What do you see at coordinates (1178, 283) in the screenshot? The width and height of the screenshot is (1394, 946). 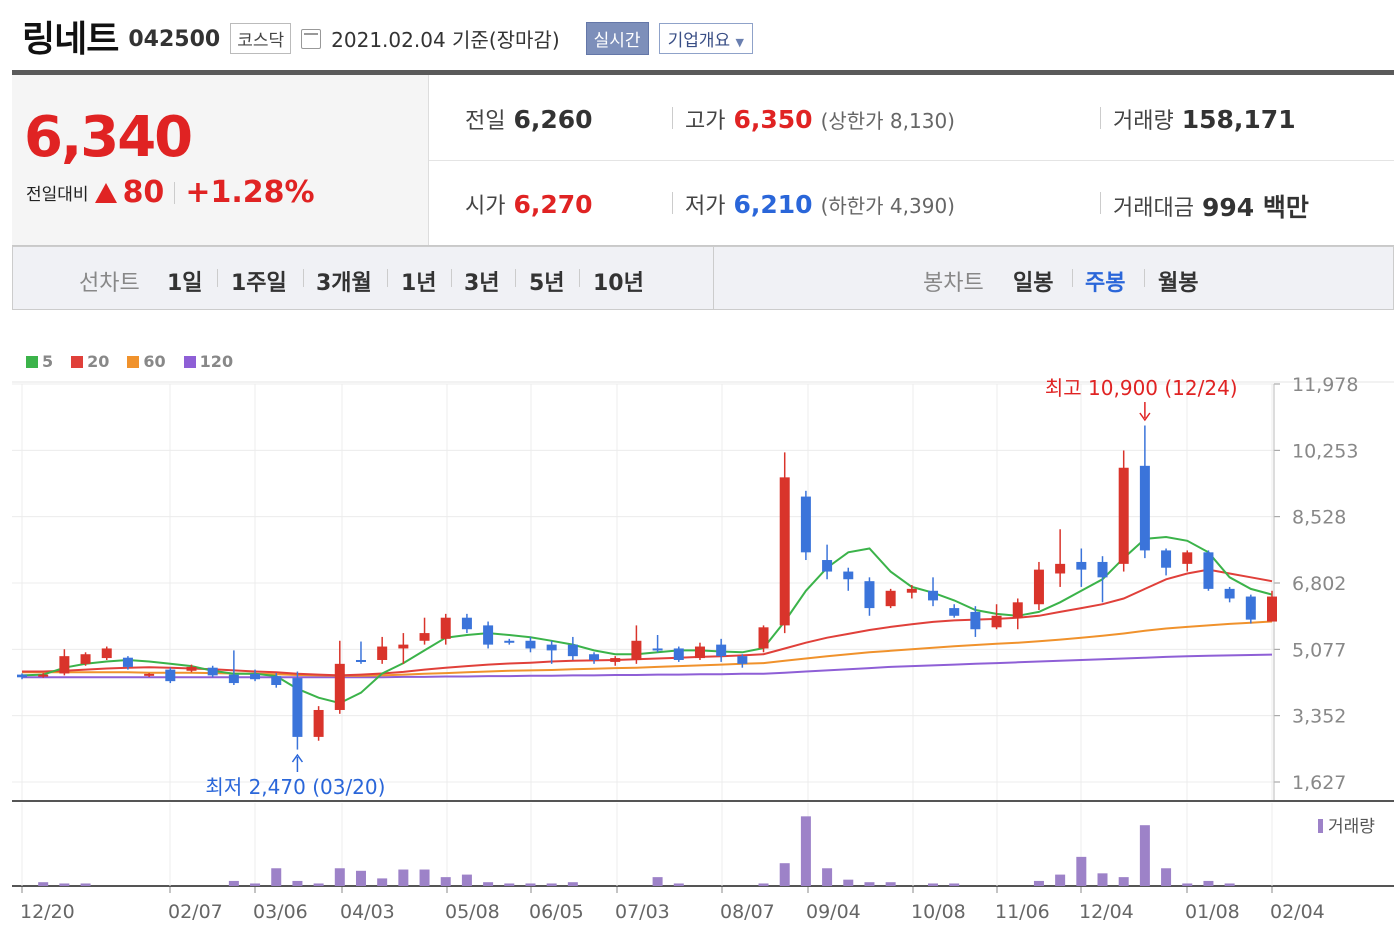 I see `tab-monthly: 월봉` at bounding box center [1178, 283].